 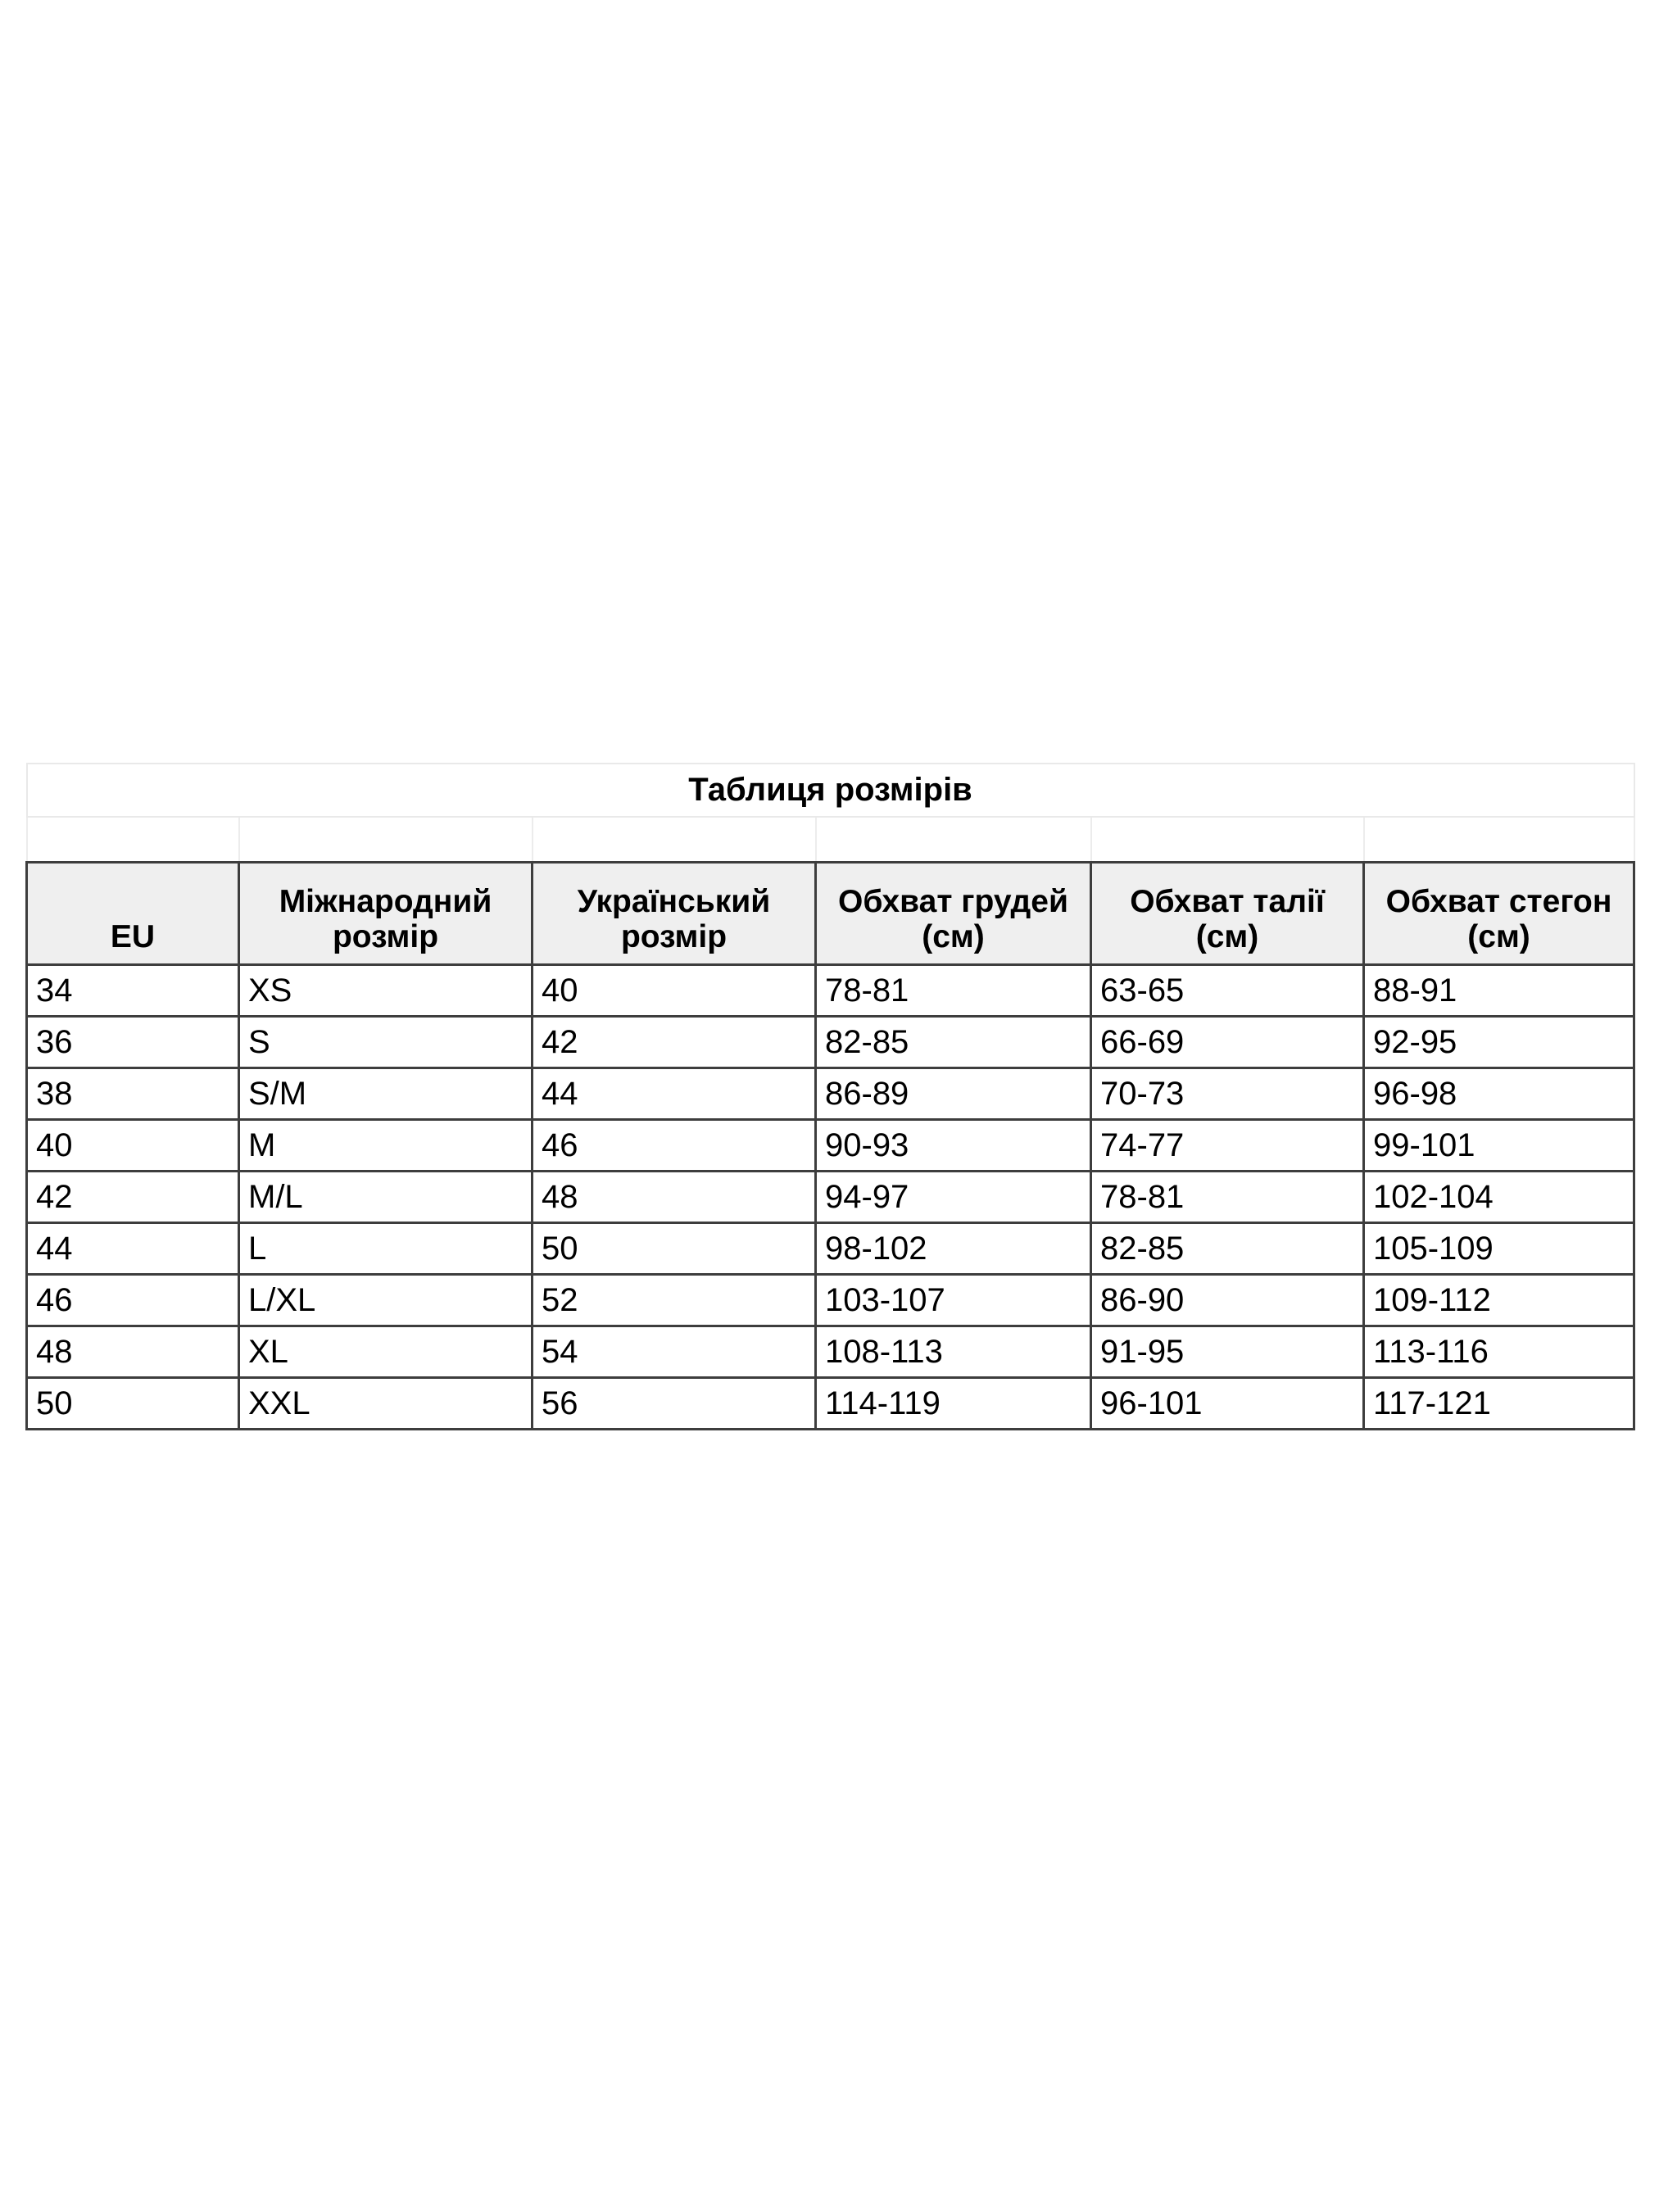 What do you see at coordinates (132, 1300) in the screenshot?
I see `cell-eu: 46` at bounding box center [132, 1300].